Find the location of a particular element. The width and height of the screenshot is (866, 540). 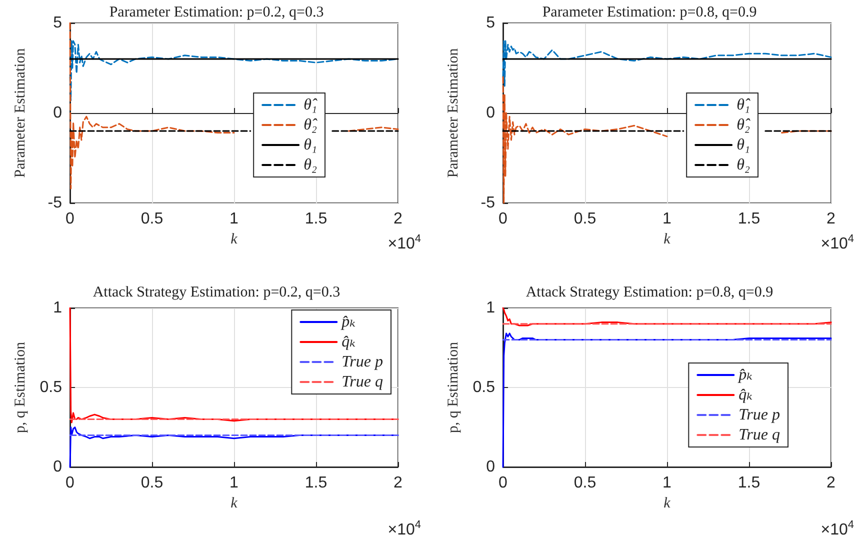

chart-title: Attack Strategy Estimation: p=0.2, q=0.3 is located at coordinates (216, 292).